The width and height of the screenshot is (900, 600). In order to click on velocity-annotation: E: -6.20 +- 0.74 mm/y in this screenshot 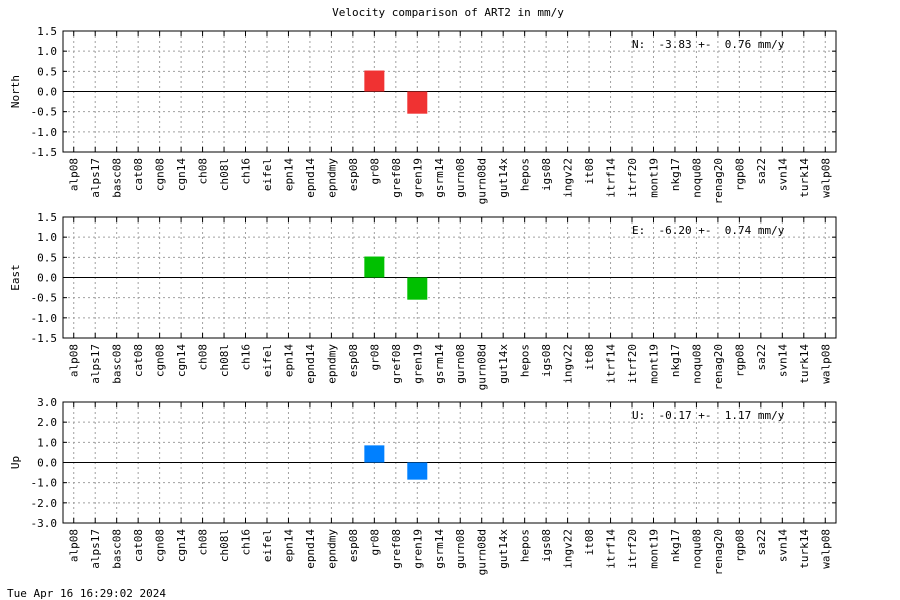, I will do `click(708, 230)`.